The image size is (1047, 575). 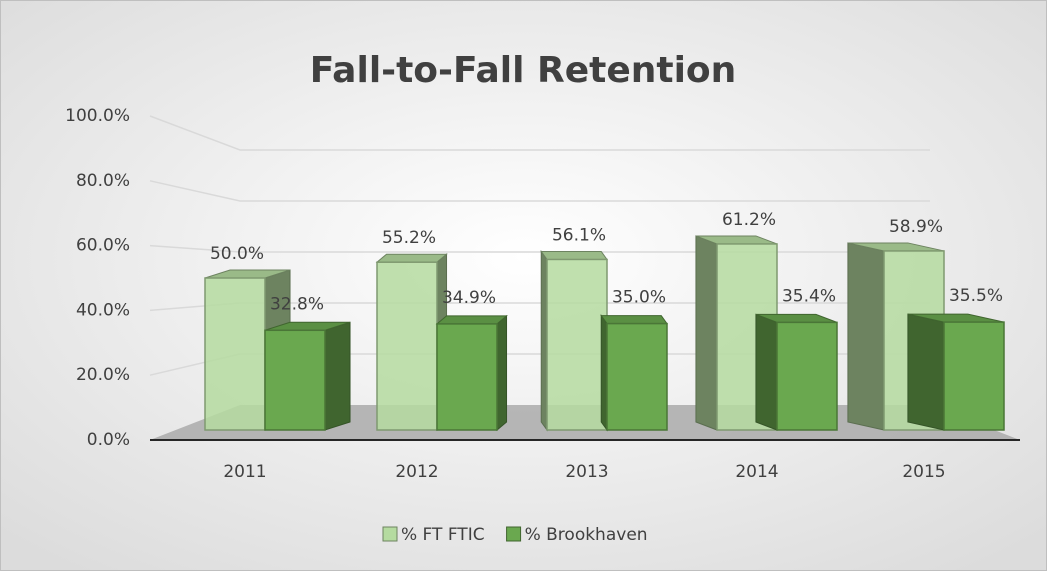 I want to click on y-tick-label: 0.0%, so click(x=108, y=440).